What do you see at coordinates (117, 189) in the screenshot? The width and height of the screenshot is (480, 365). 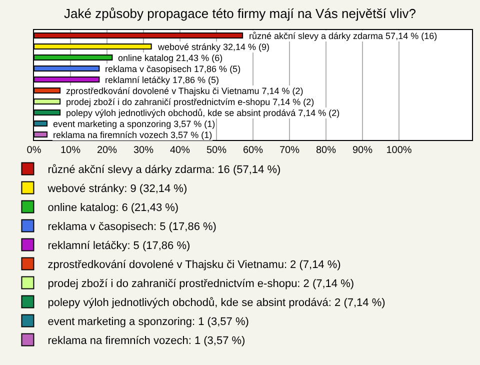 I see `legend-label: webové stránky: 9 (32,14 %)` at bounding box center [117, 189].